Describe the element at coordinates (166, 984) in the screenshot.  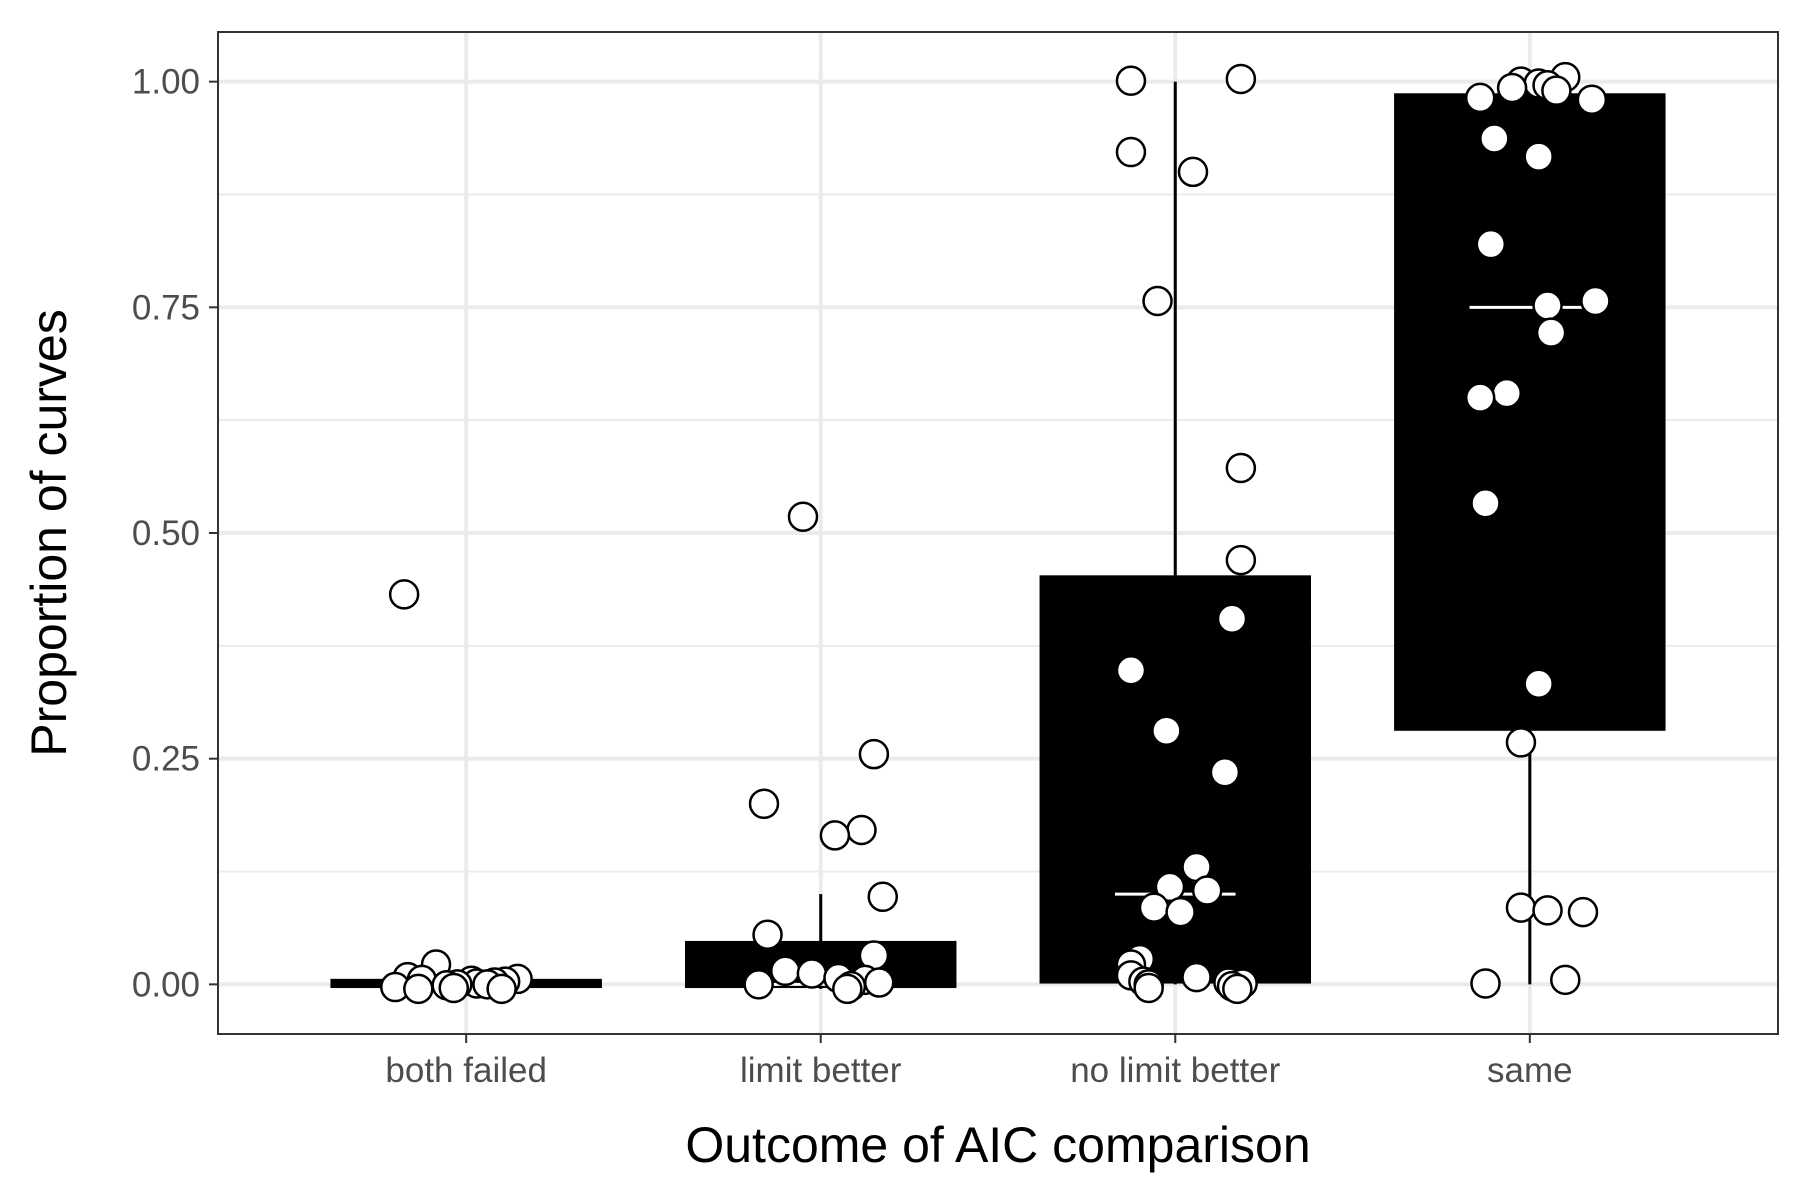
I see `y-tick-label: 0.00` at that location.